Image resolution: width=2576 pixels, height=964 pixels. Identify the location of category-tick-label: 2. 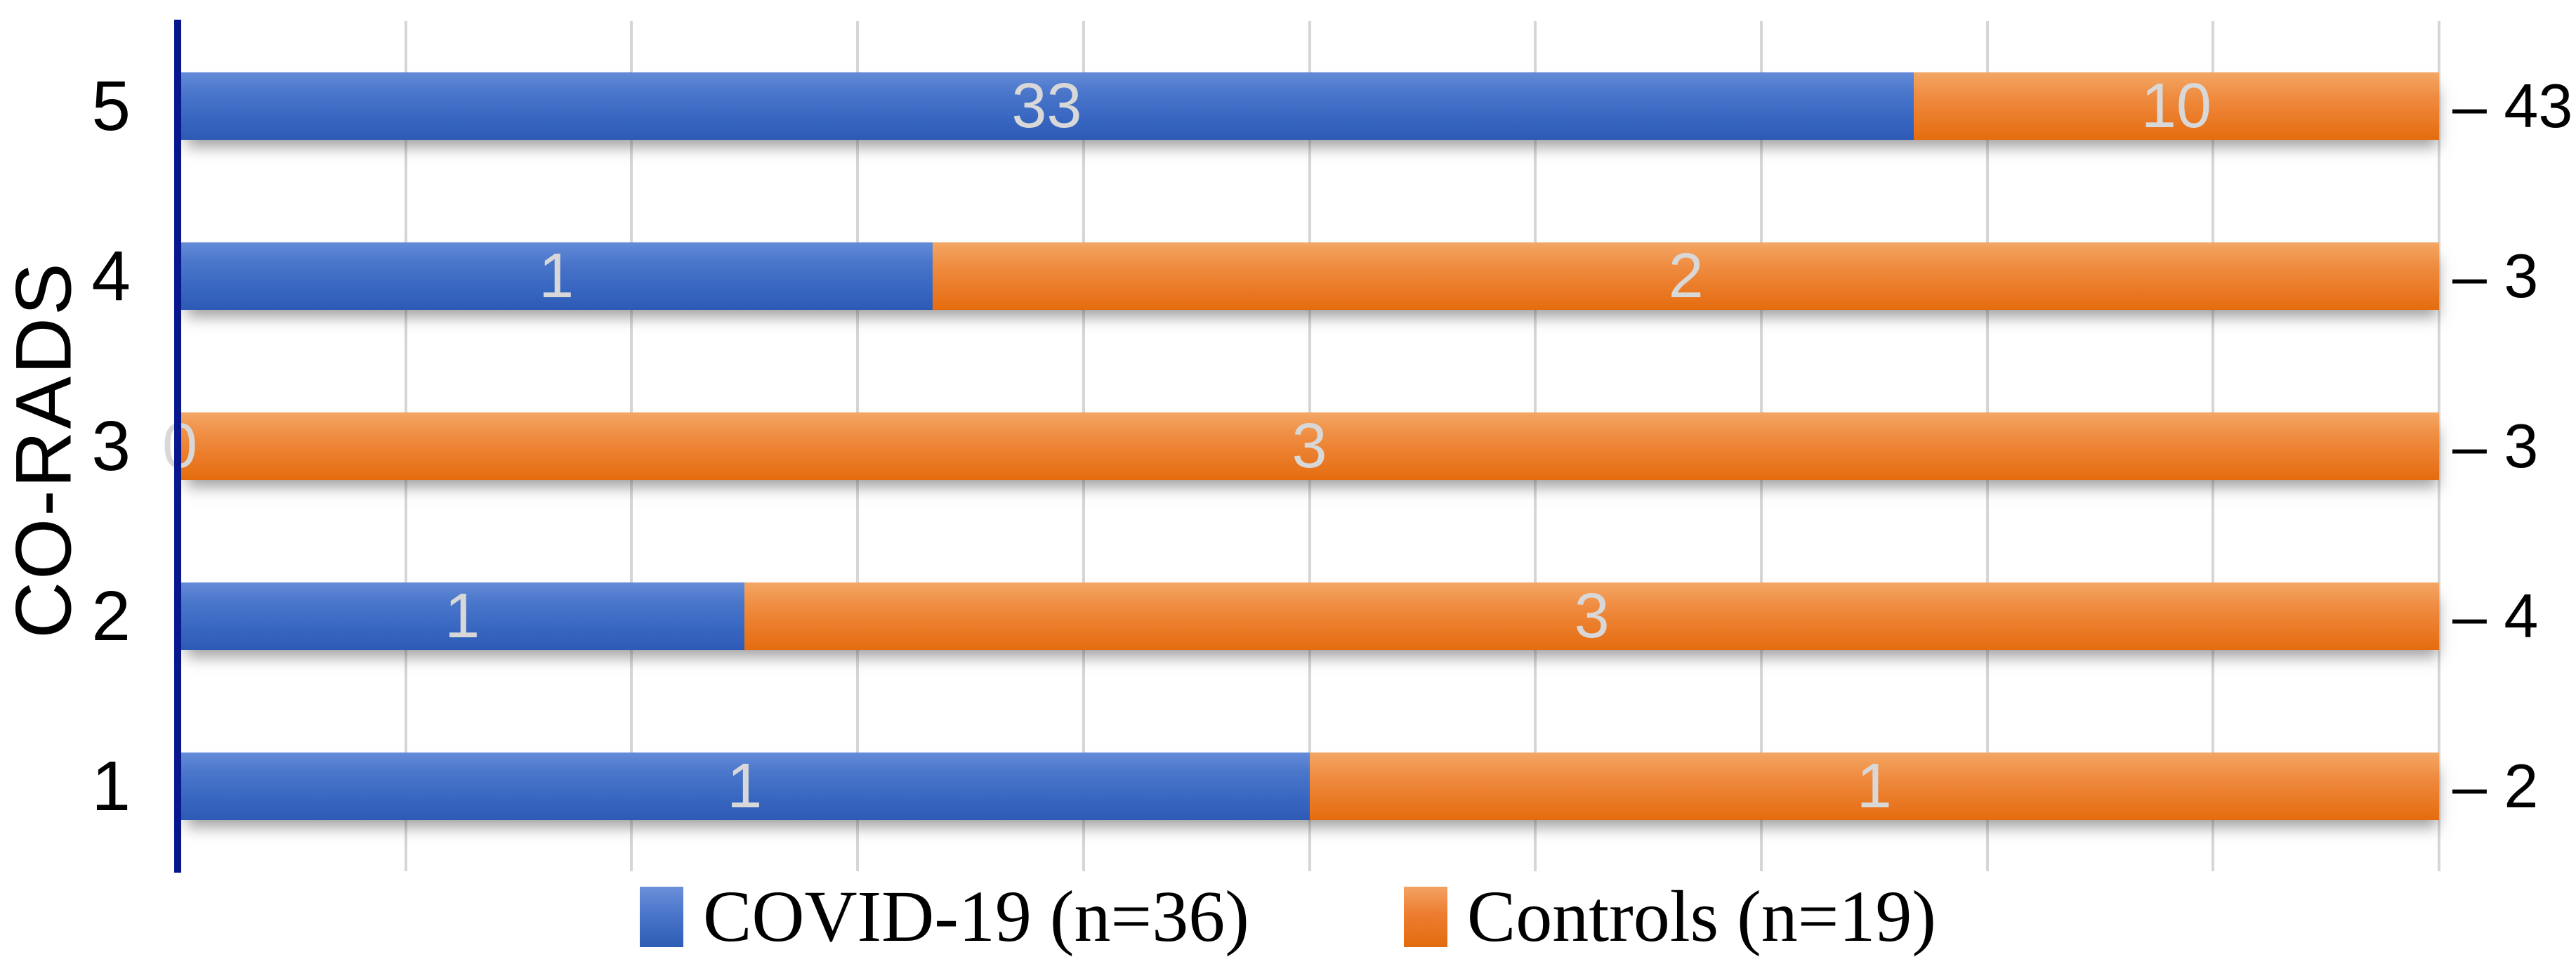
(111, 616).